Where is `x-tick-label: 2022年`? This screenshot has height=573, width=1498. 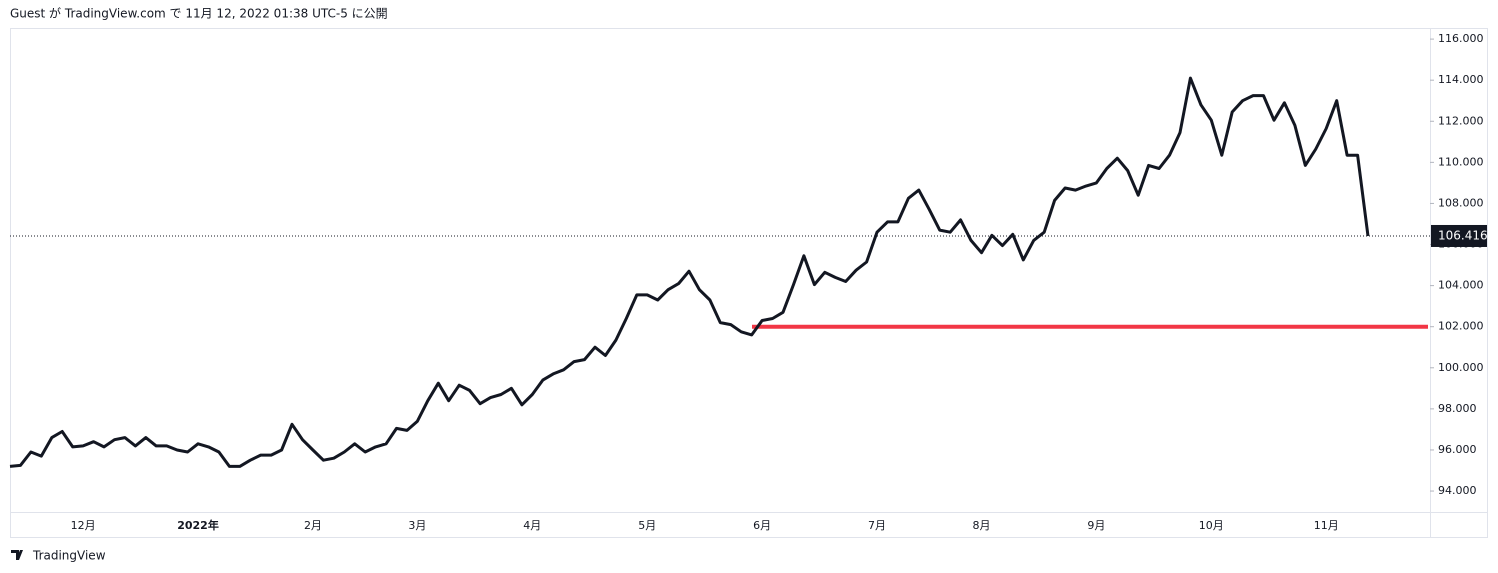 x-tick-label: 2022年 is located at coordinates (198, 525).